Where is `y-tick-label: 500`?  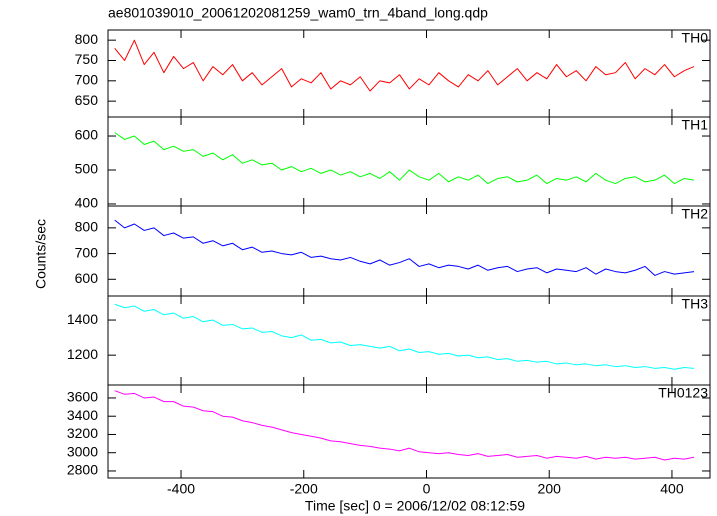
y-tick-label: 500 is located at coordinates (87, 169).